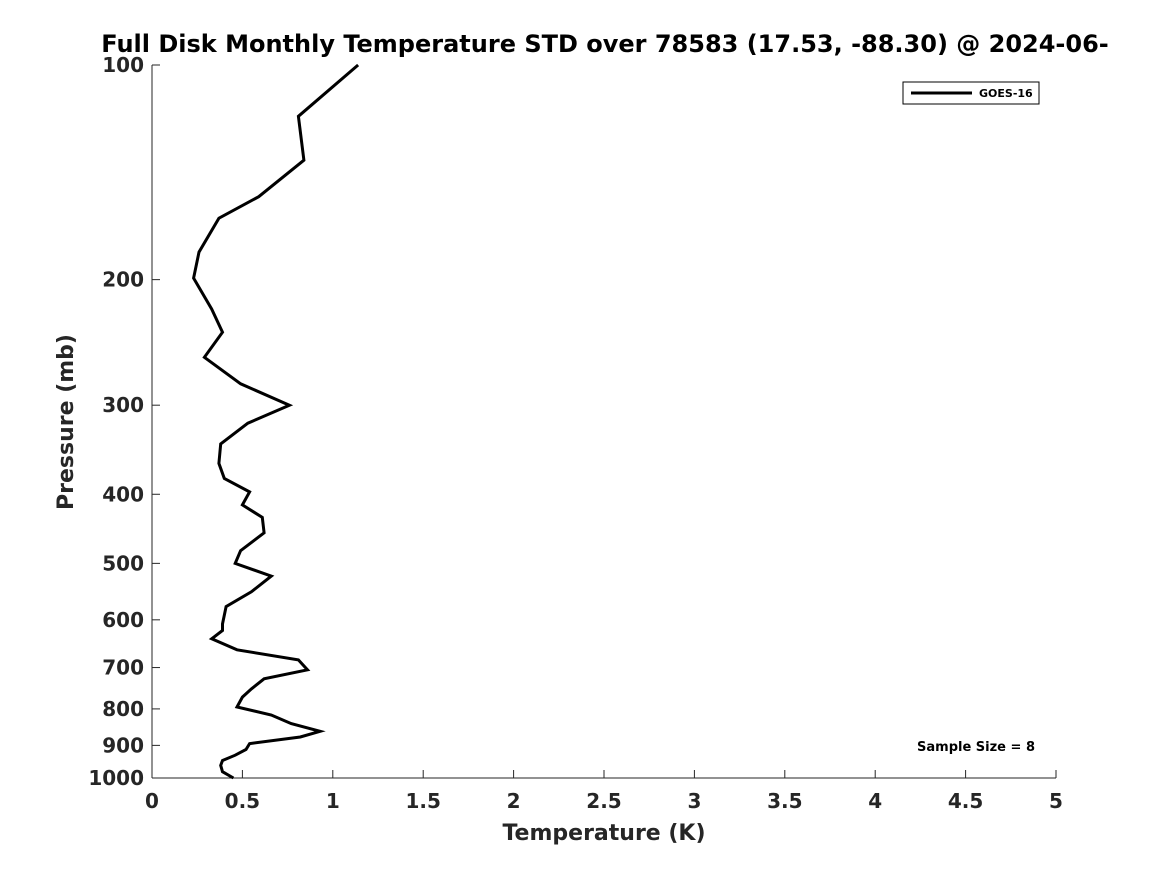 The image size is (1167, 875). What do you see at coordinates (116, 778) in the screenshot?
I see `y-tick-label: 1000` at bounding box center [116, 778].